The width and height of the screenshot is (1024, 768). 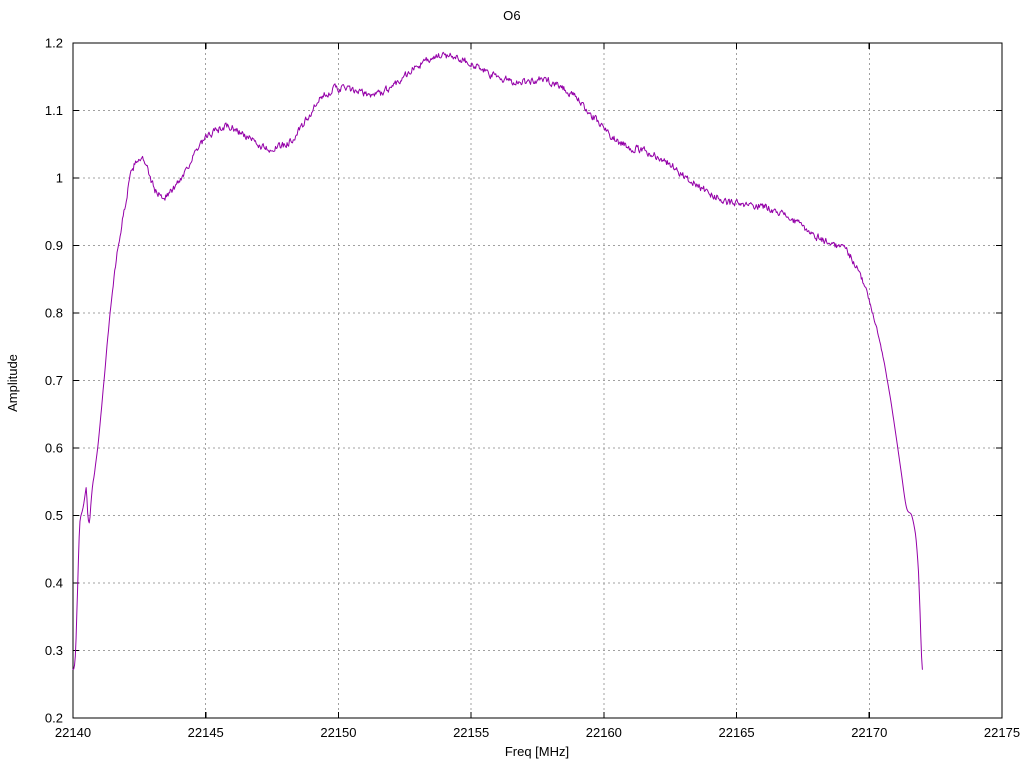 What do you see at coordinates (59, 178) in the screenshot?
I see `y-tick-label: 1` at bounding box center [59, 178].